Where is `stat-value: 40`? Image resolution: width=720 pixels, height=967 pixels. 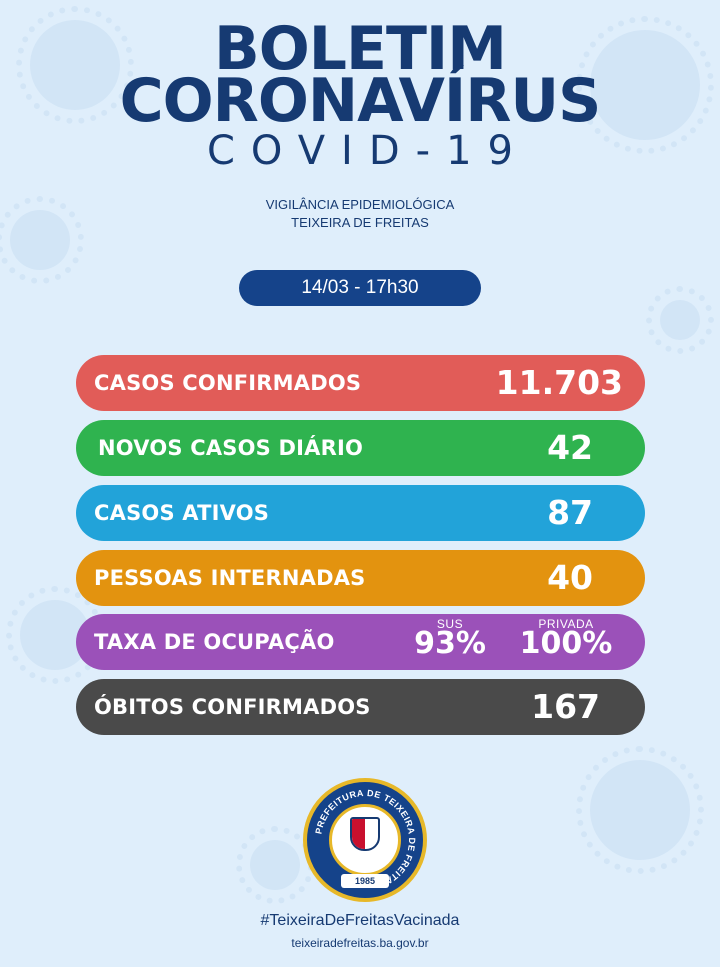
stat-value: 40 is located at coordinates (570, 577).